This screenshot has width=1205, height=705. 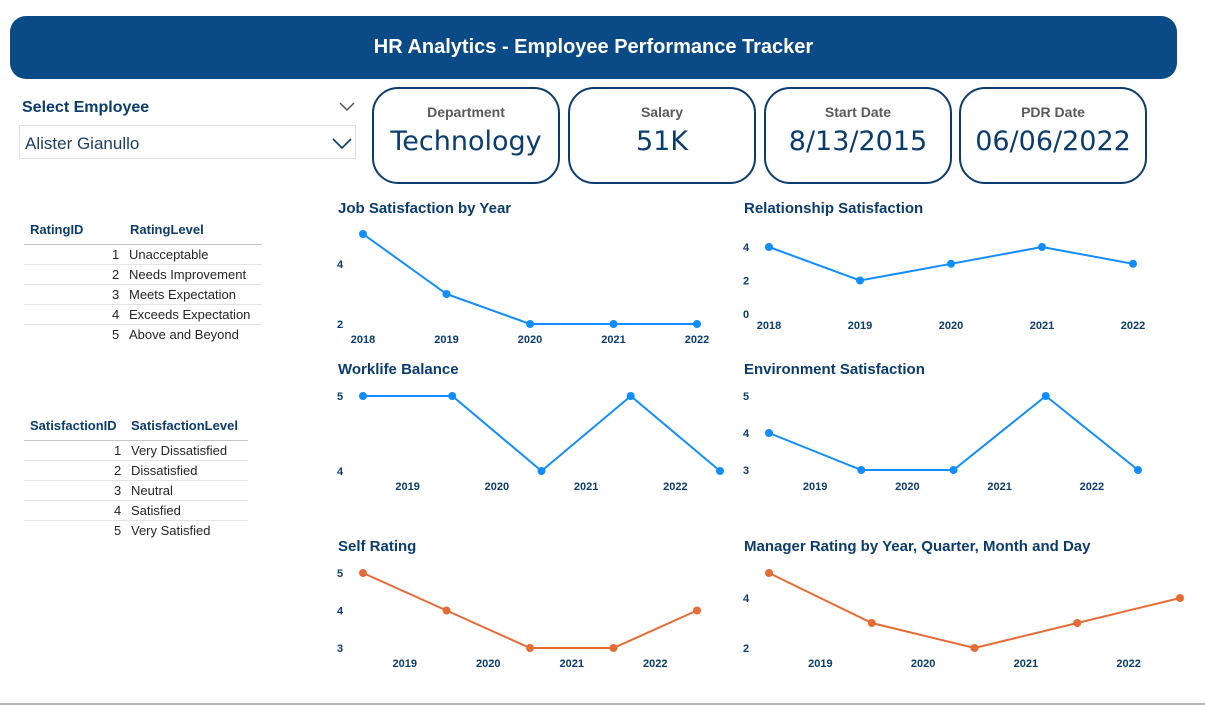 What do you see at coordinates (572, 664) in the screenshot?
I see `self-x-tick-label: 2021` at bounding box center [572, 664].